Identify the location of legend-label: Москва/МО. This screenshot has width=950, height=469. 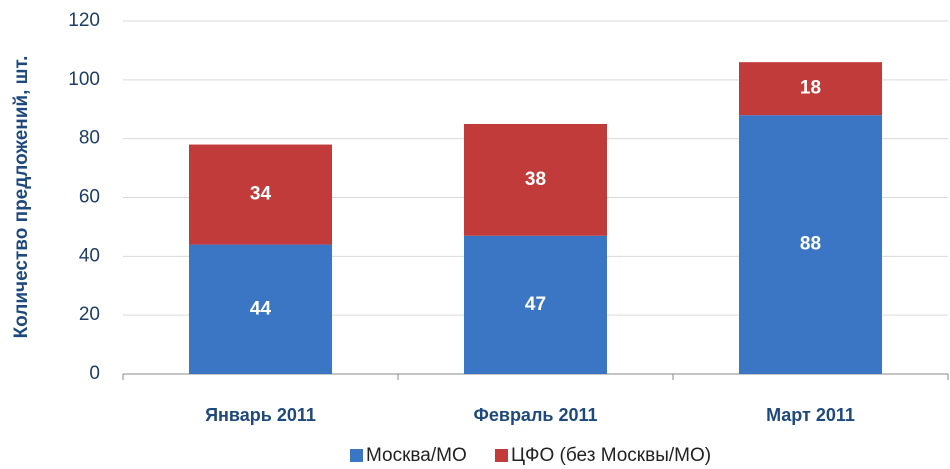
(416, 455).